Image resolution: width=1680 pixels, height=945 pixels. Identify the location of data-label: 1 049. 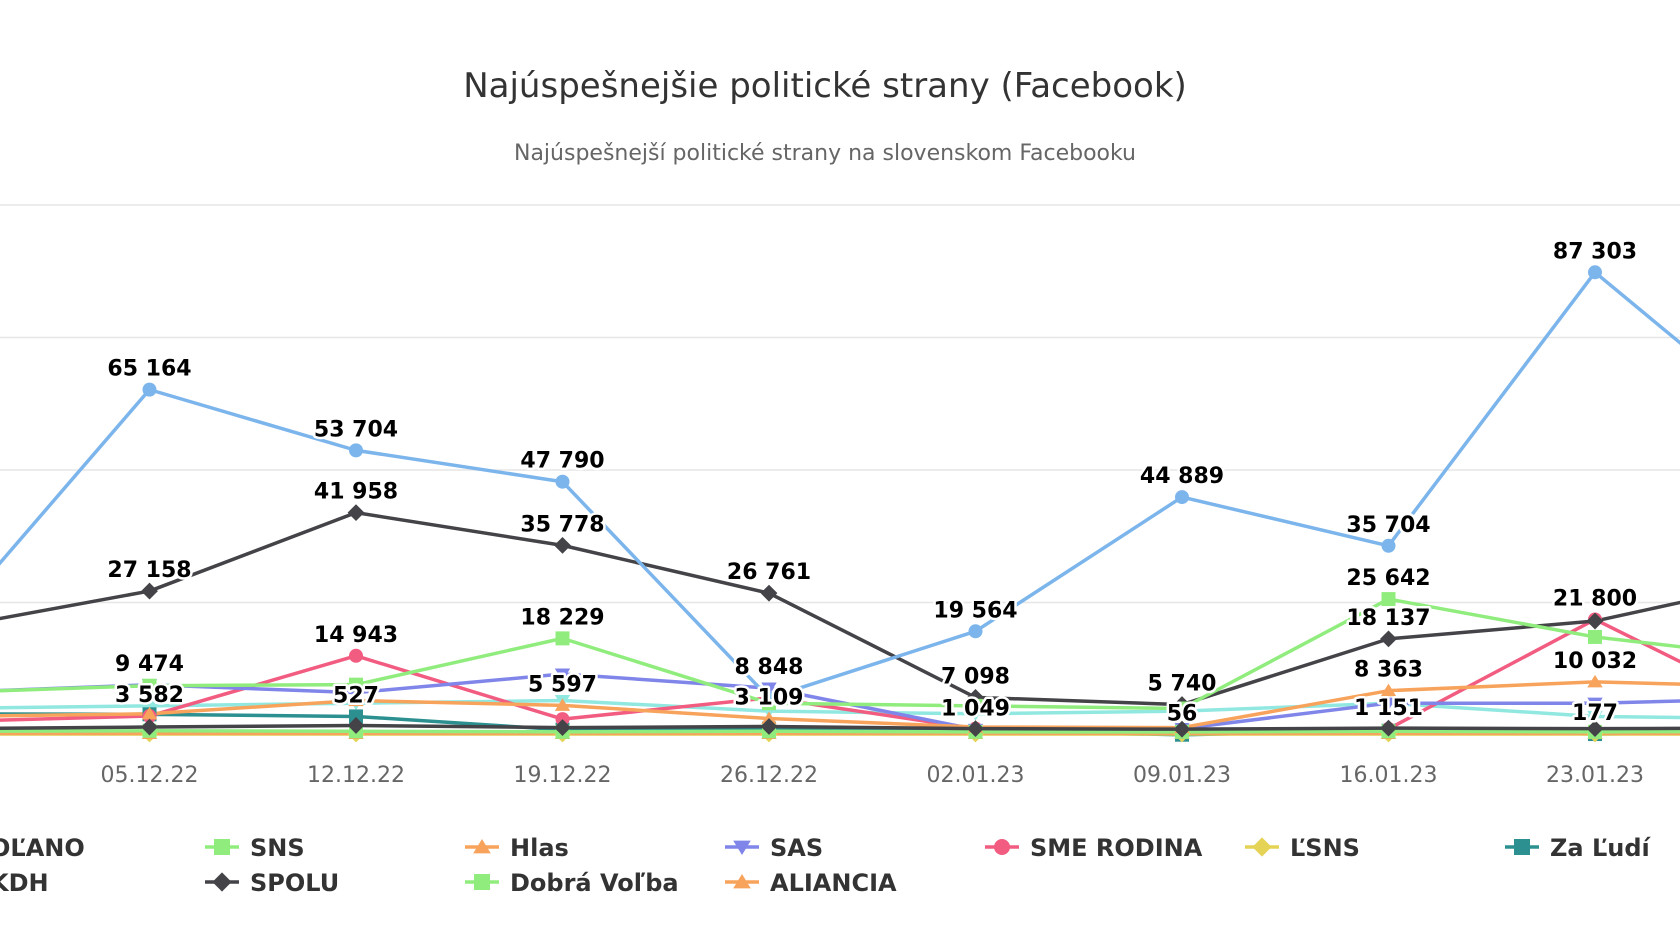
(975, 708).